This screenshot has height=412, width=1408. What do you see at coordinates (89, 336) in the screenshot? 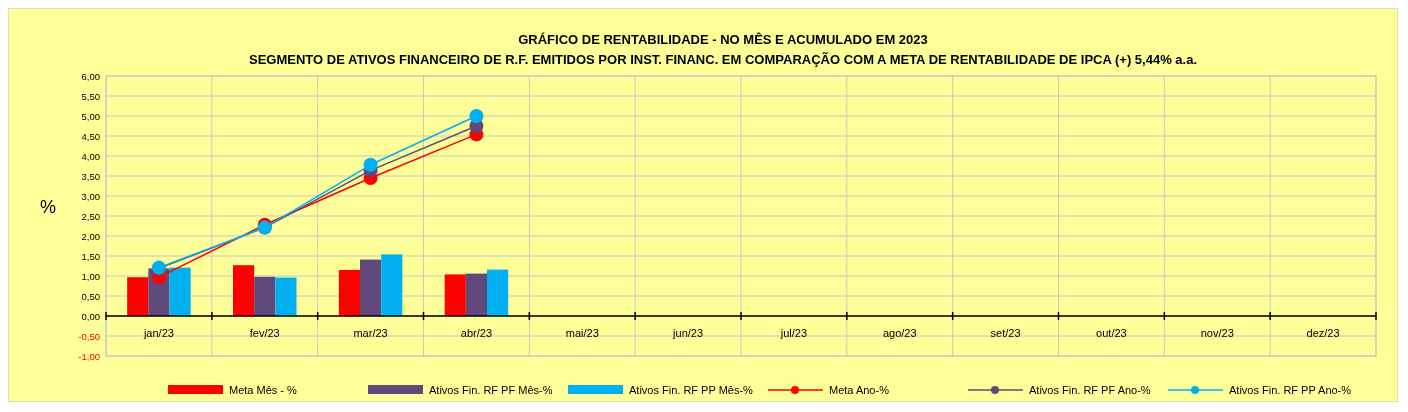
I see `y-tick-label: -0,50` at bounding box center [89, 336].